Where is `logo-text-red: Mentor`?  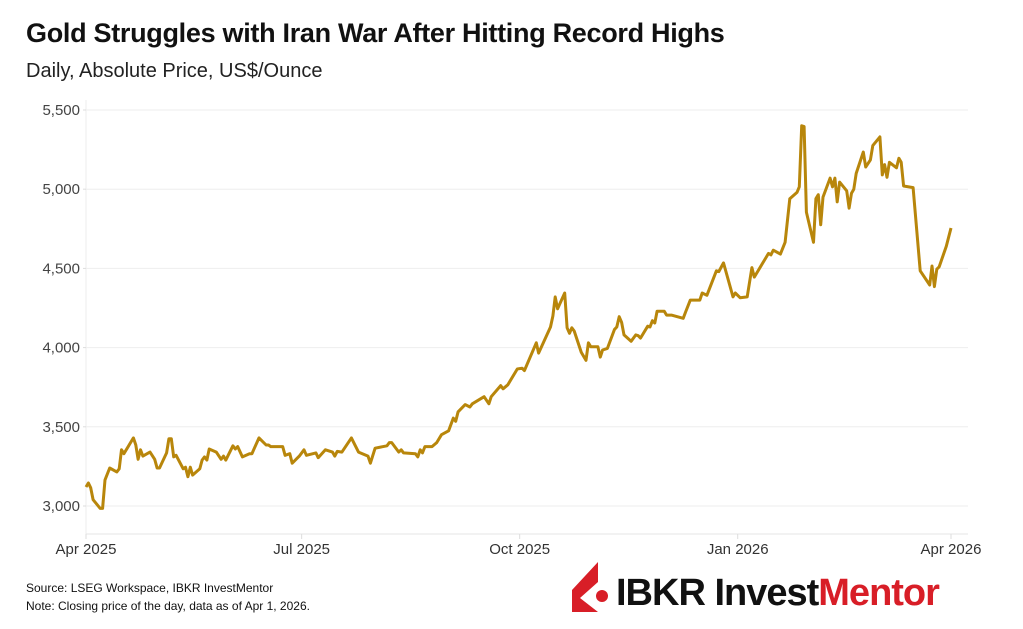 logo-text-red: Mentor is located at coordinates (879, 593).